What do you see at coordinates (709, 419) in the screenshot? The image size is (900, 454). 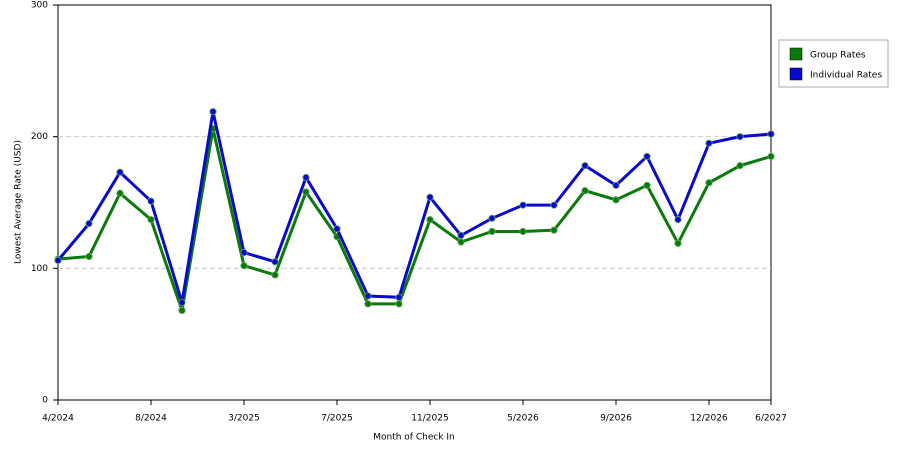 I see `x-tick-label: 12/2026` at bounding box center [709, 419].